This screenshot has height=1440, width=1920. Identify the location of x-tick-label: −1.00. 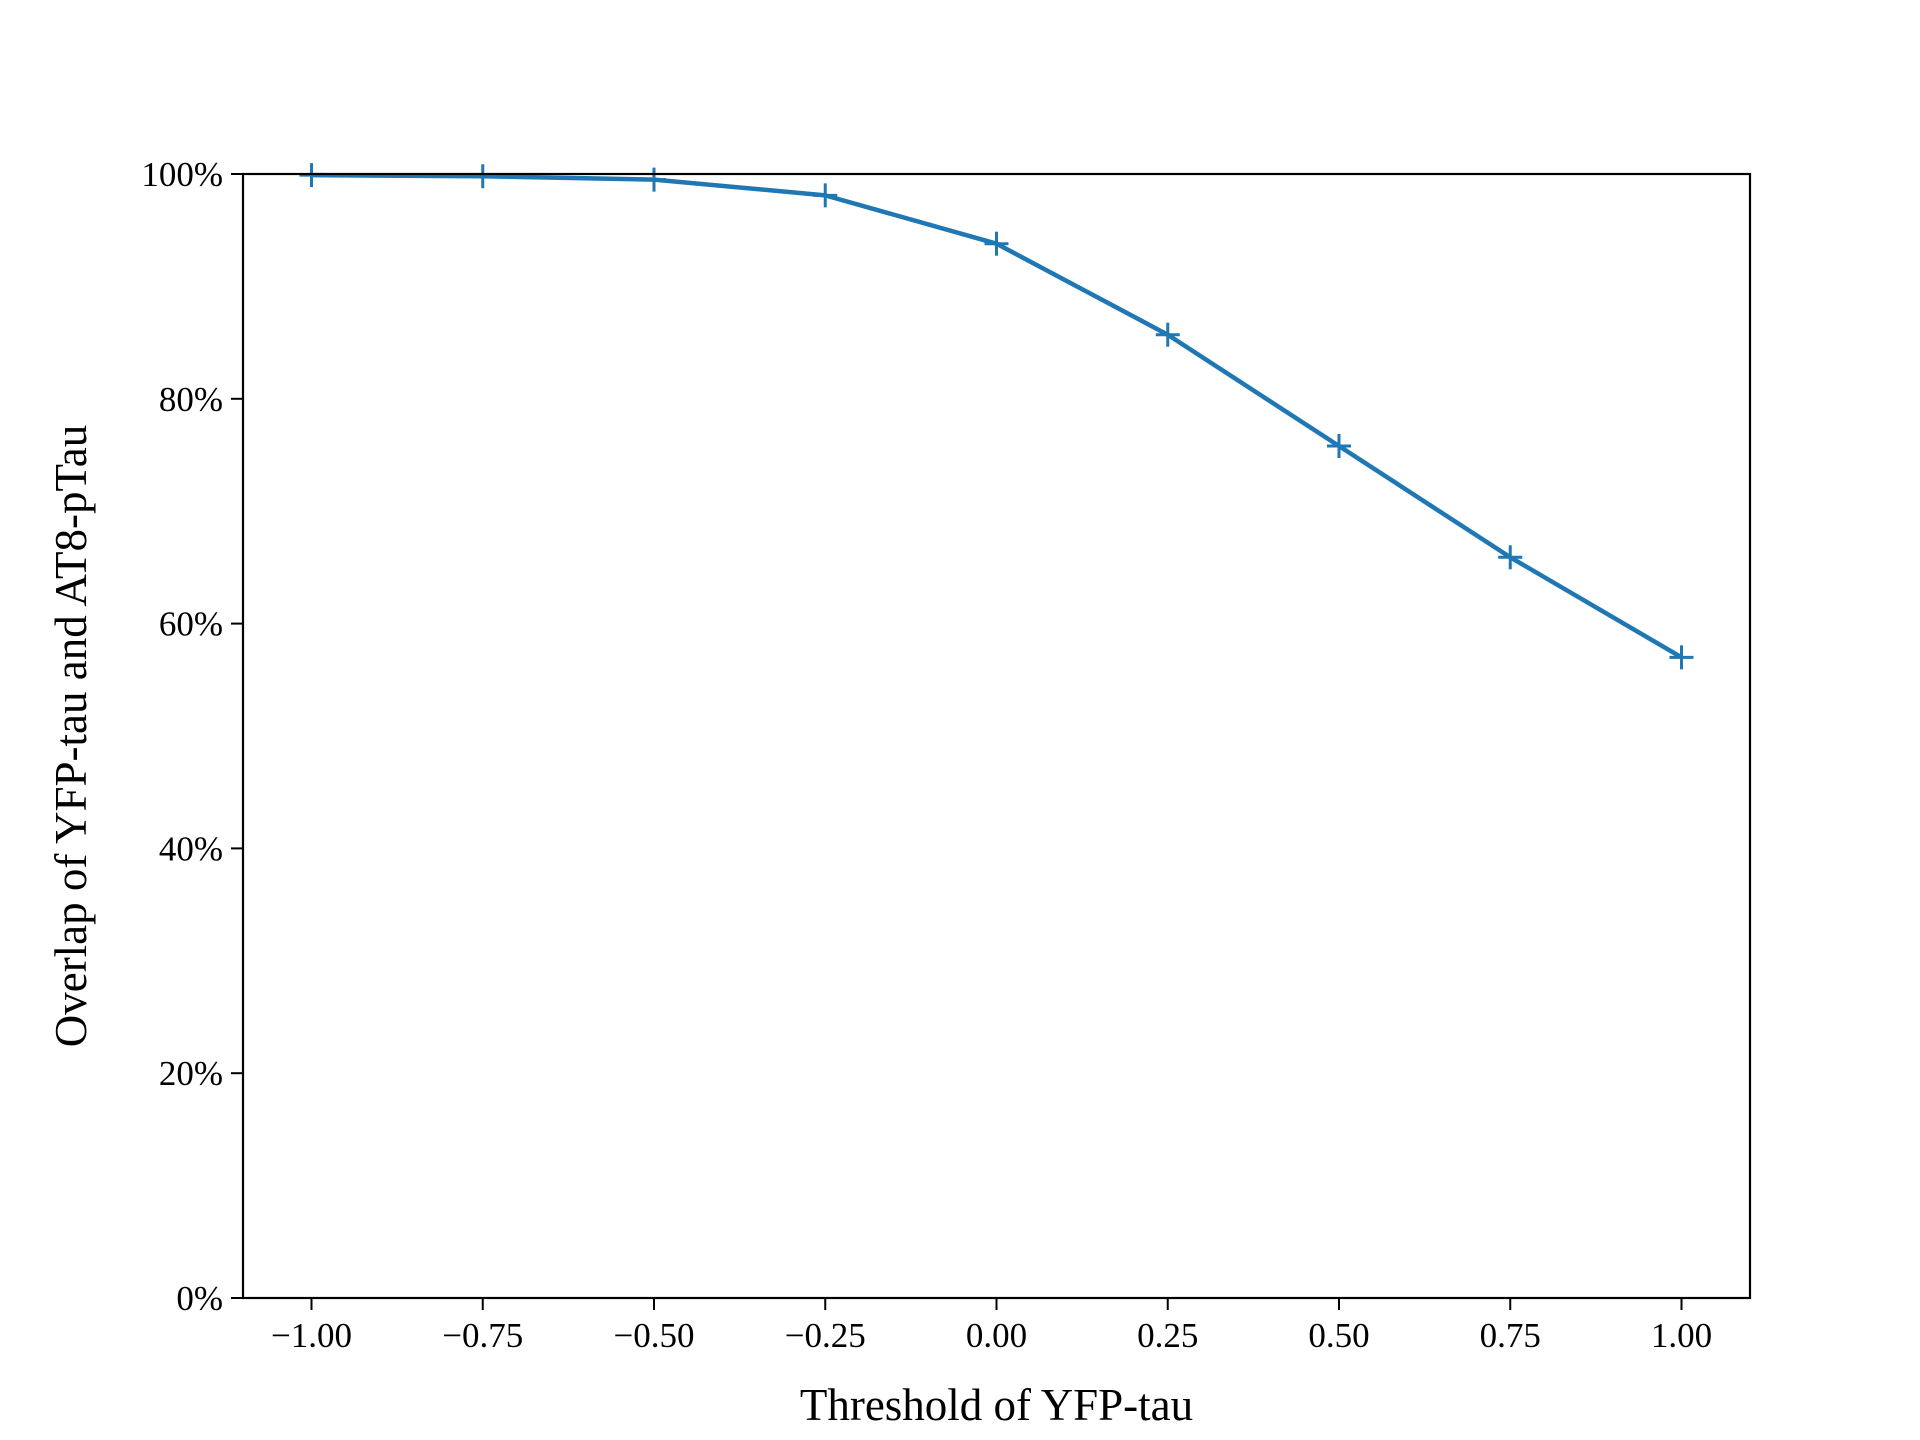
(311, 1335).